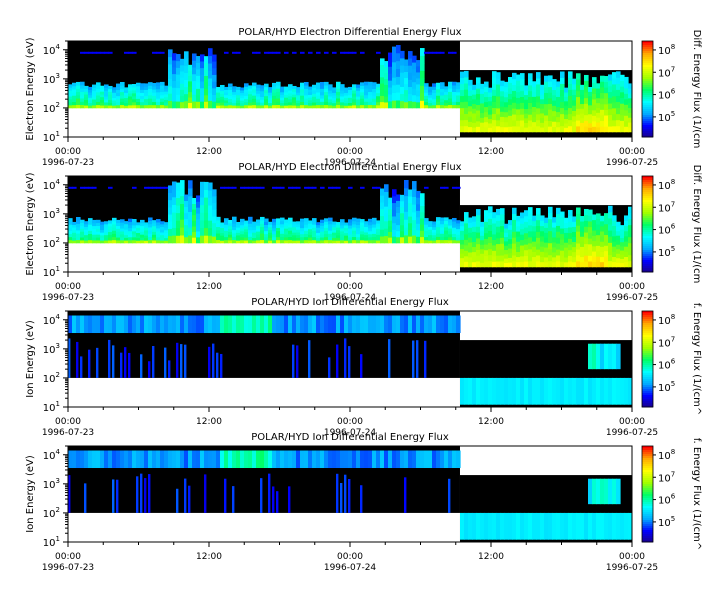 This screenshot has width=722, height=592. What do you see at coordinates (673, 362) in the screenshot?
I see `colorbar-tick-exp: 6` at bounding box center [673, 362].